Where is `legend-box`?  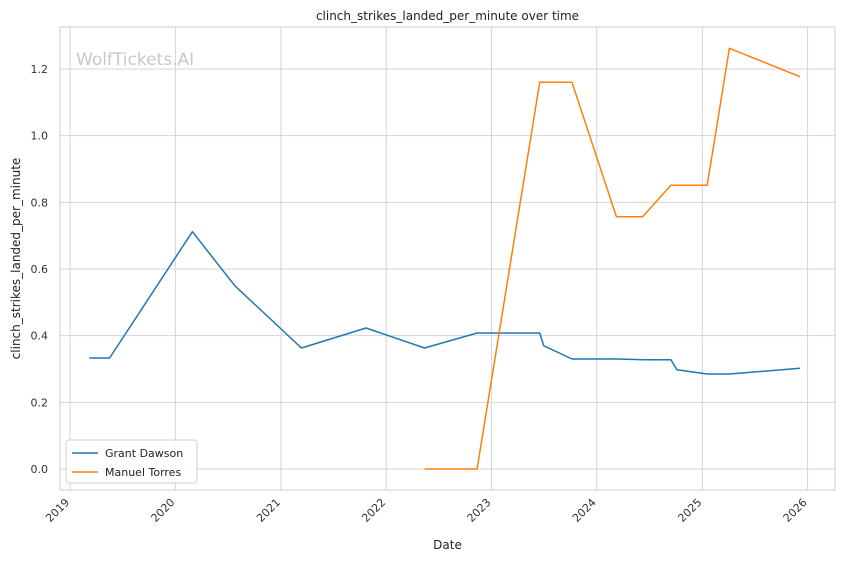
legend-box is located at coordinates (131, 461).